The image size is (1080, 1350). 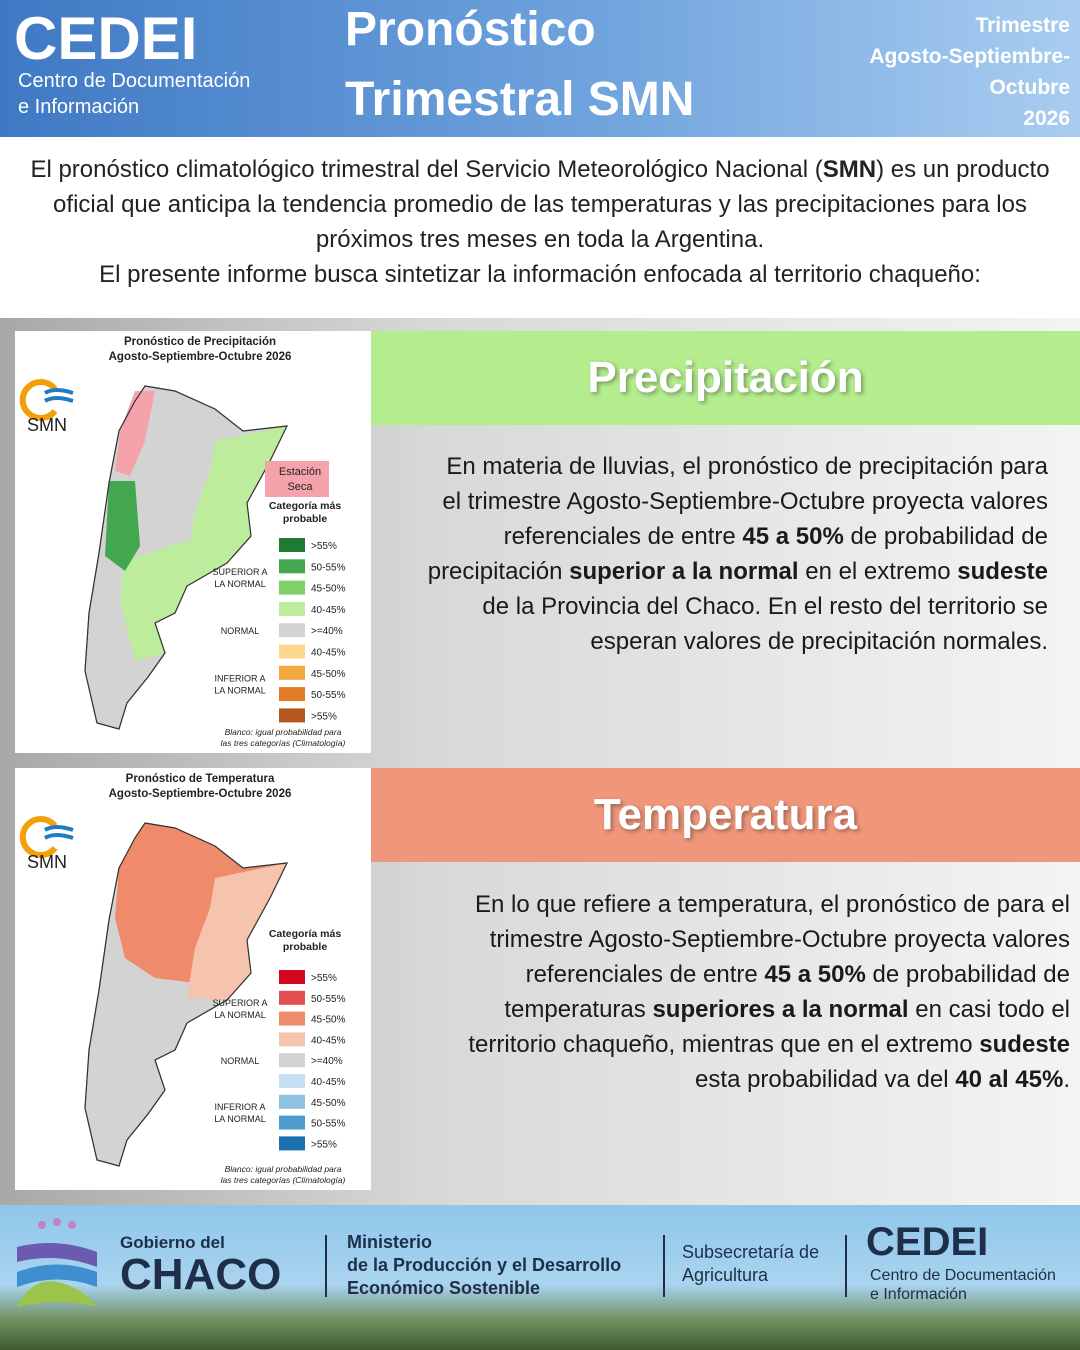 I want to click on emphasis: SMN, so click(x=849, y=169).